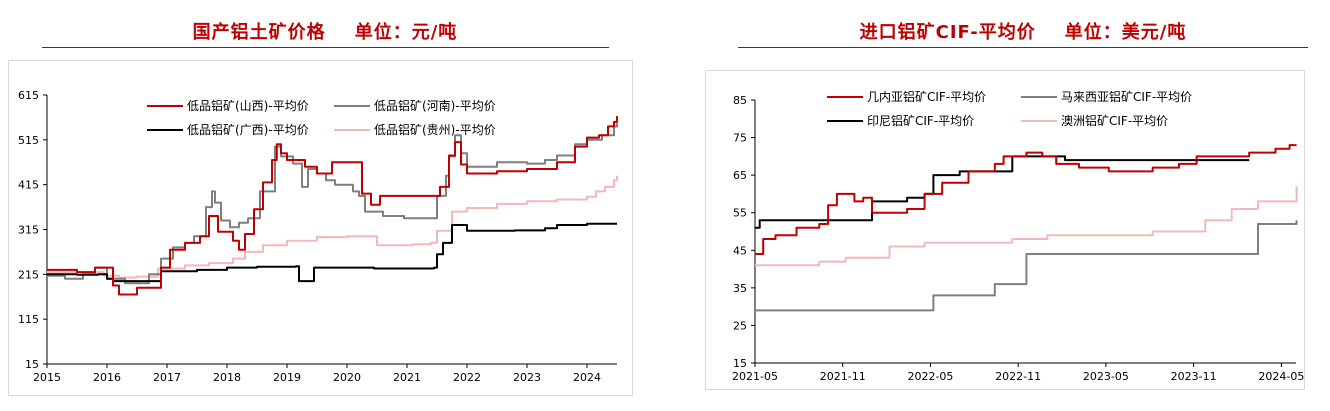 The image size is (1330, 411). I want to click on right-chart-title: 进口铝矿CIF-平均价 单位：美元/吨, so click(1023, 32).